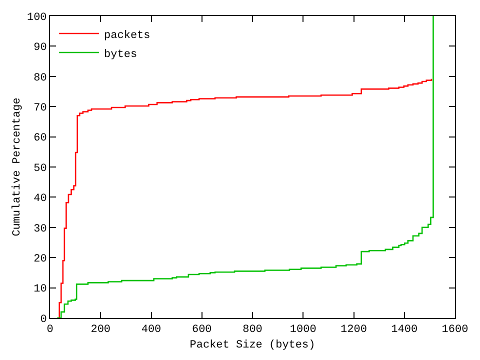 This screenshot has width=480, height=360. What do you see at coordinates (404, 330) in the screenshot?
I see `x-tick-label: 1400` at bounding box center [404, 330].